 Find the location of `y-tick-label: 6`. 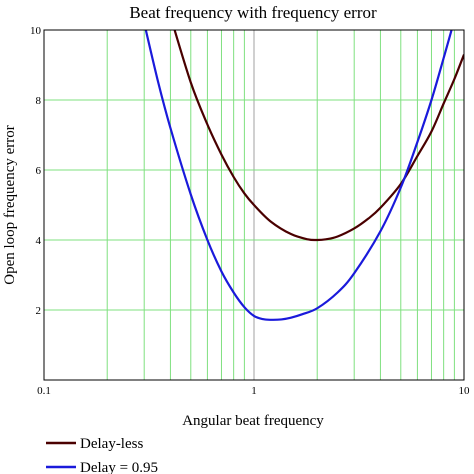

y-tick-label: 6 is located at coordinates (39, 171).